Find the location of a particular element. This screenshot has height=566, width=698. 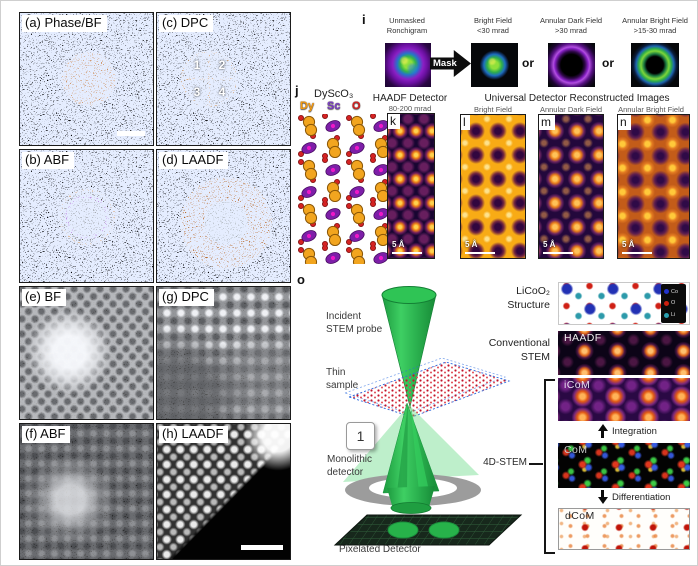

pixelated-detector-label: Pixelated Detector is located at coordinates (380, 549).